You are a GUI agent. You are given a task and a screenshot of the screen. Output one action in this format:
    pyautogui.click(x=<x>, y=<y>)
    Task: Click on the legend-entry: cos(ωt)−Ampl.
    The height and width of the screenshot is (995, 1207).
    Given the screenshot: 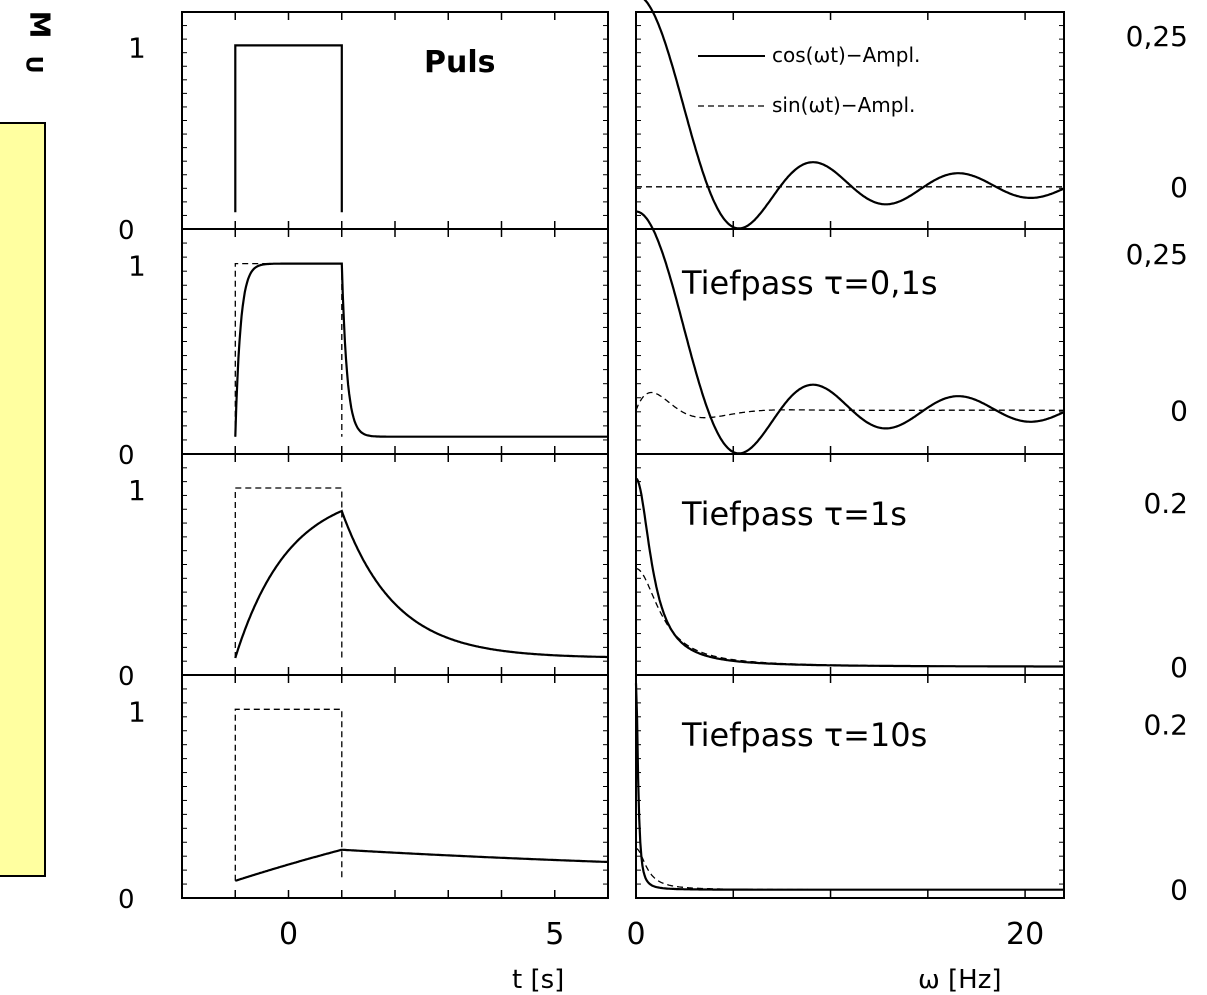 What is the action you would take?
    pyautogui.click(x=846, y=55)
    